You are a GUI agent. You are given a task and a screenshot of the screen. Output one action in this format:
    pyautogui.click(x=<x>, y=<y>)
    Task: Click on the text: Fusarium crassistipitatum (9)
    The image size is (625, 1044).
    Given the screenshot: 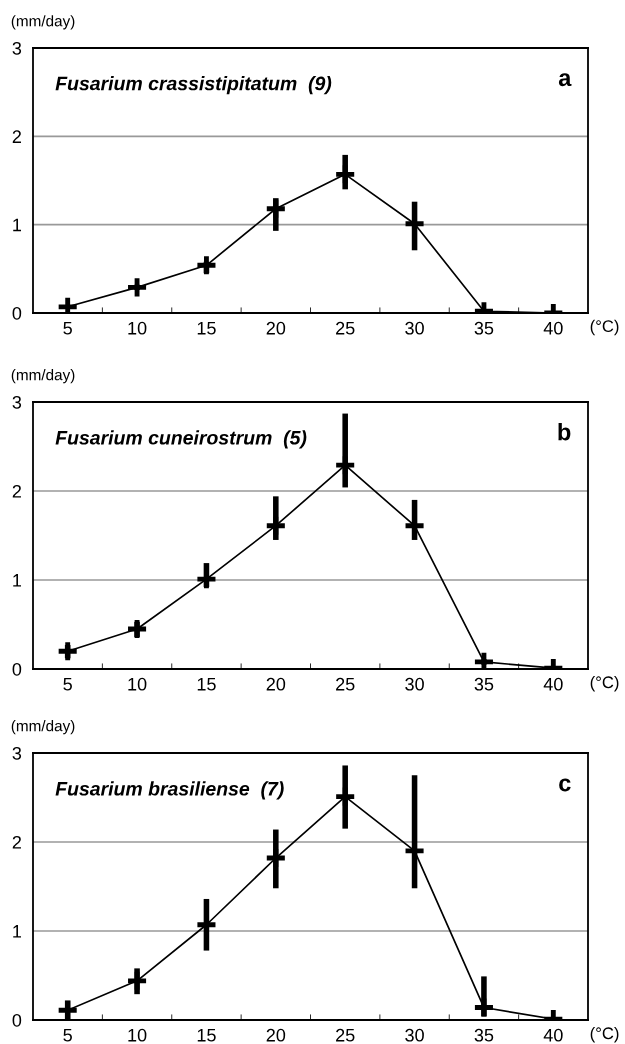 What is the action you would take?
    pyautogui.click(x=193, y=85)
    